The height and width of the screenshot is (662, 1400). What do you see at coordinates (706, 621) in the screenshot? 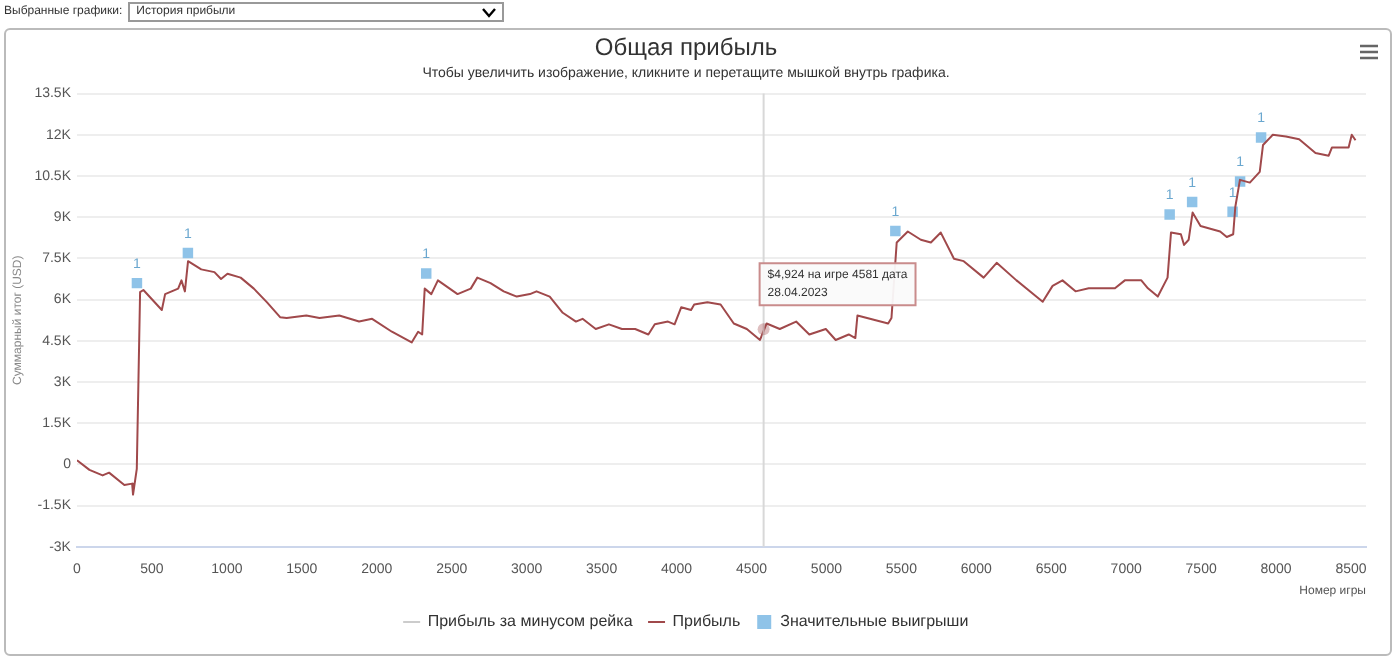
I see `legend-label: Прибыль` at bounding box center [706, 621].